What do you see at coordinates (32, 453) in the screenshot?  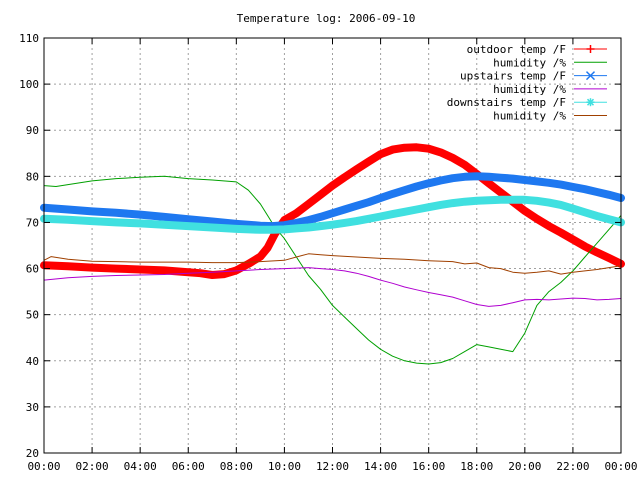 I see `y-tick-label: 20` at bounding box center [32, 453].